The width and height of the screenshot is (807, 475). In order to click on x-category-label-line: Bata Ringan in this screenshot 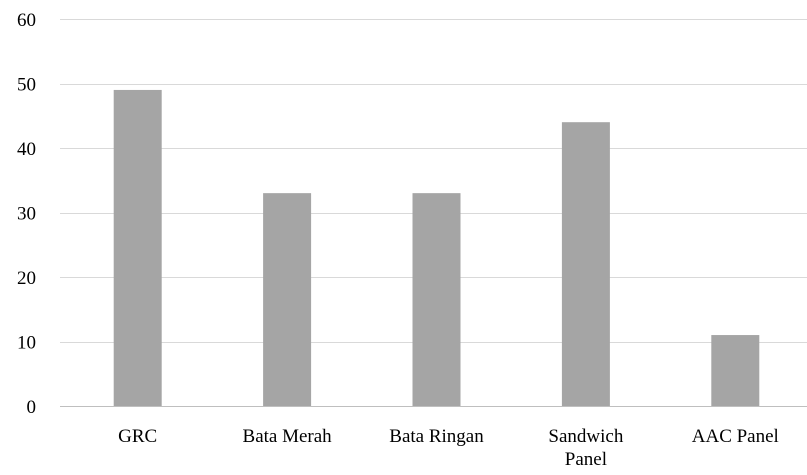, I will do `click(436, 436)`.